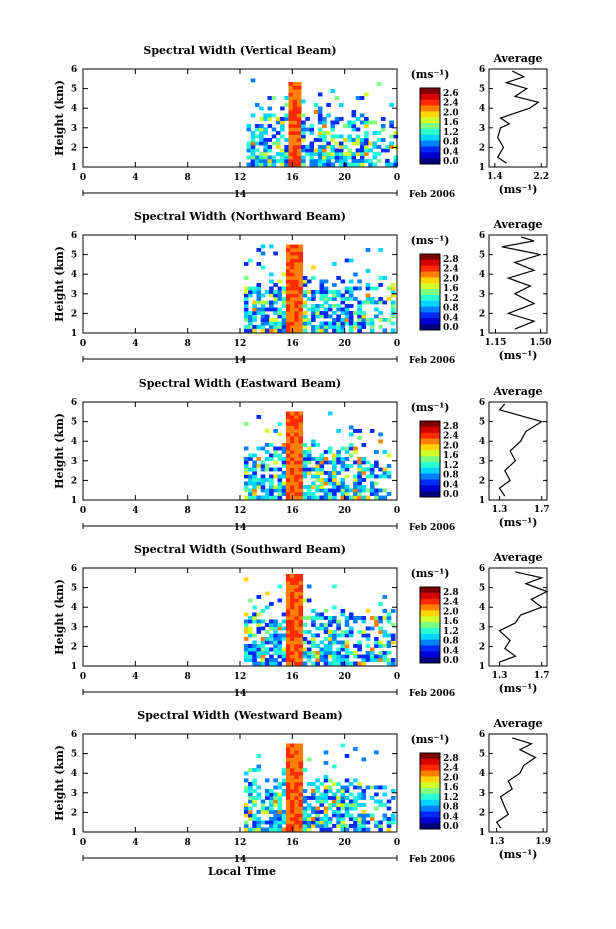 The image size is (616, 929). What do you see at coordinates (542, 676) in the screenshot?
I see `average-x-tick-label: 1.7` at bounding box center [542, 676].